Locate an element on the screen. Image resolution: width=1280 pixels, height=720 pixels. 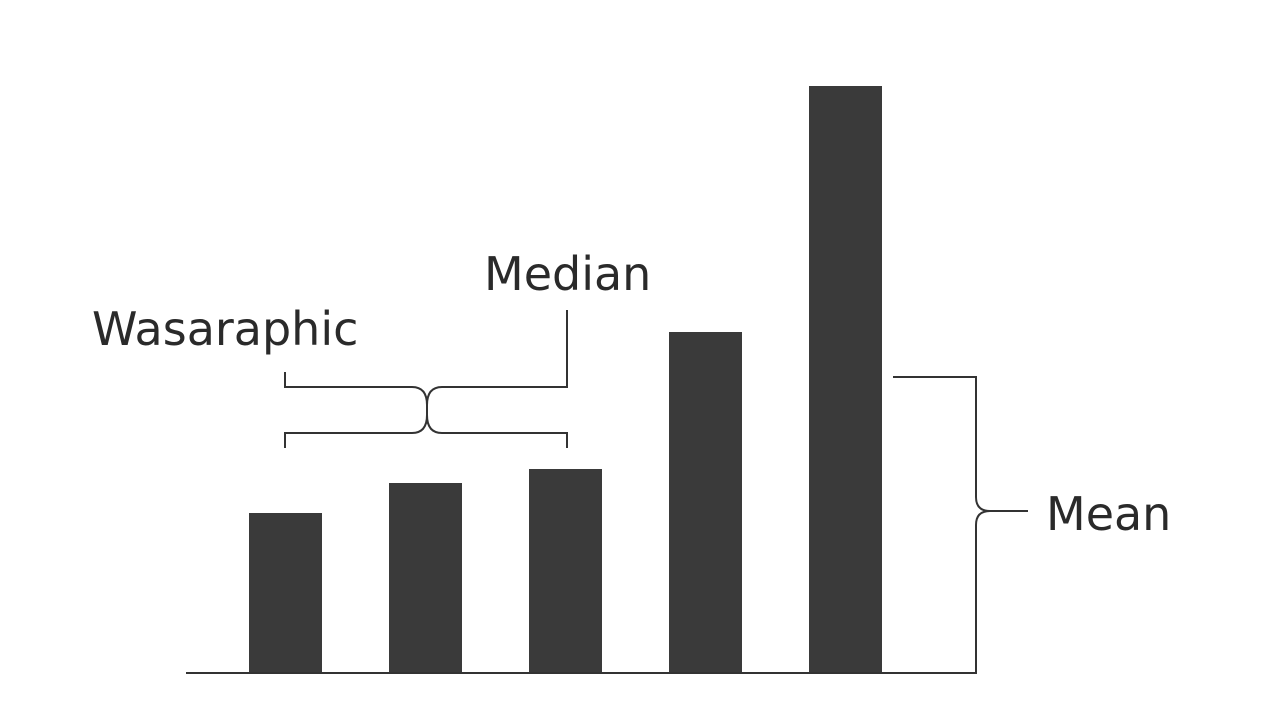
annotation: Median is located at coordinates (567, 274).